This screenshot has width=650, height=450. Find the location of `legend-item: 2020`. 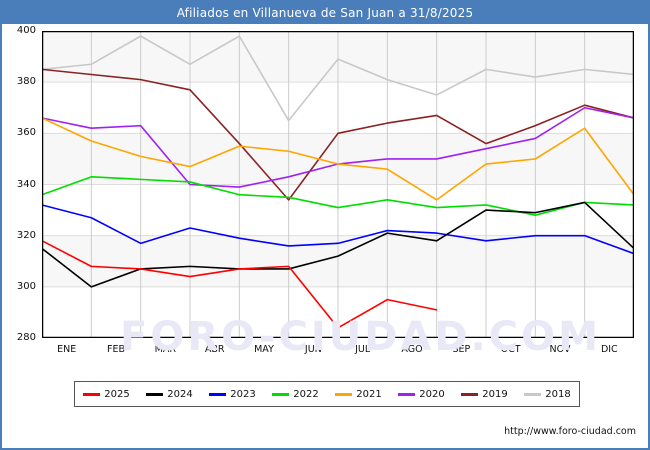

legend-item: 2020 is located at coordinates (421, 394).